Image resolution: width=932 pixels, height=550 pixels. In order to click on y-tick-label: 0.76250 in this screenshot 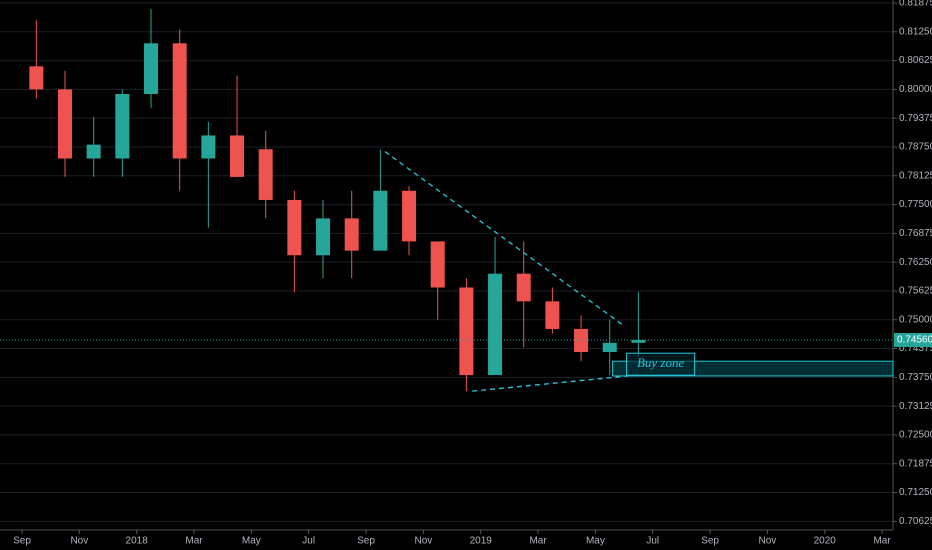, I will do `click(915, 262)`.